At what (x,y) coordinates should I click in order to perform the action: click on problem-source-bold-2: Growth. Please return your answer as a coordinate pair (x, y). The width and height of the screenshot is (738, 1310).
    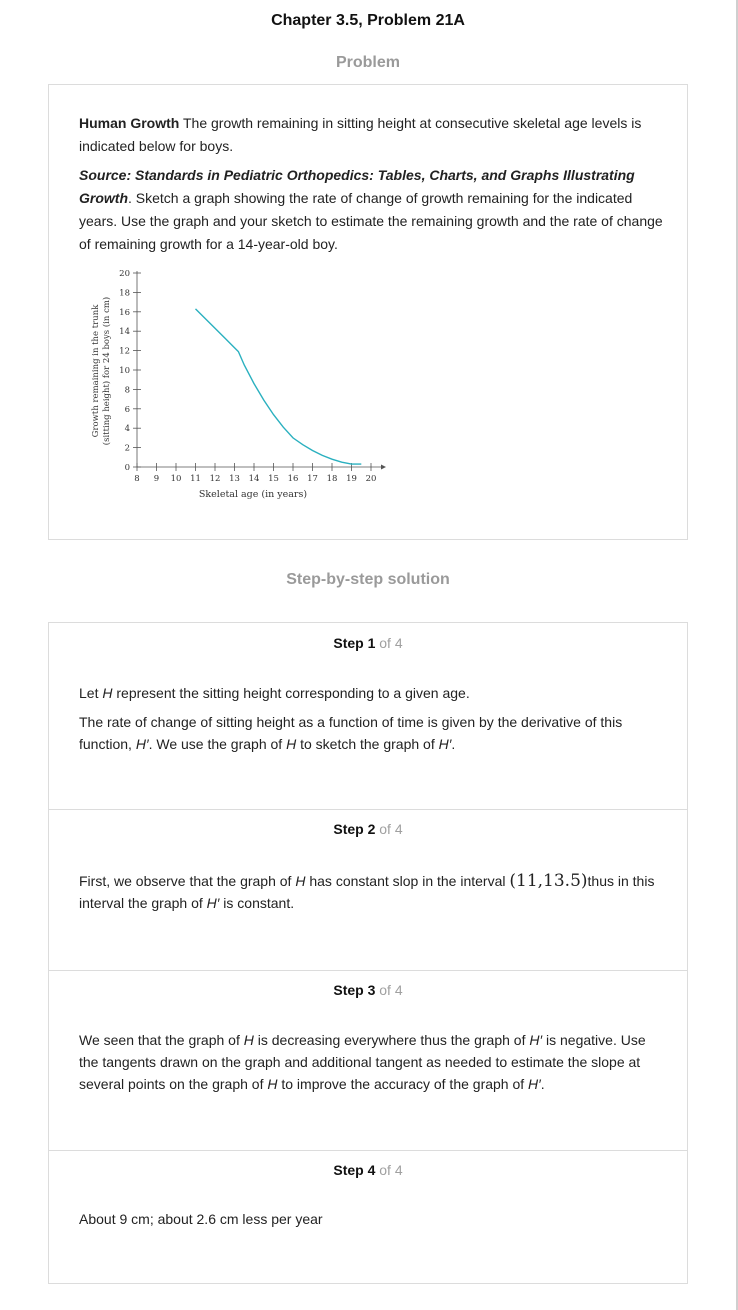
    Looking at the image, I should click on (103, 198).